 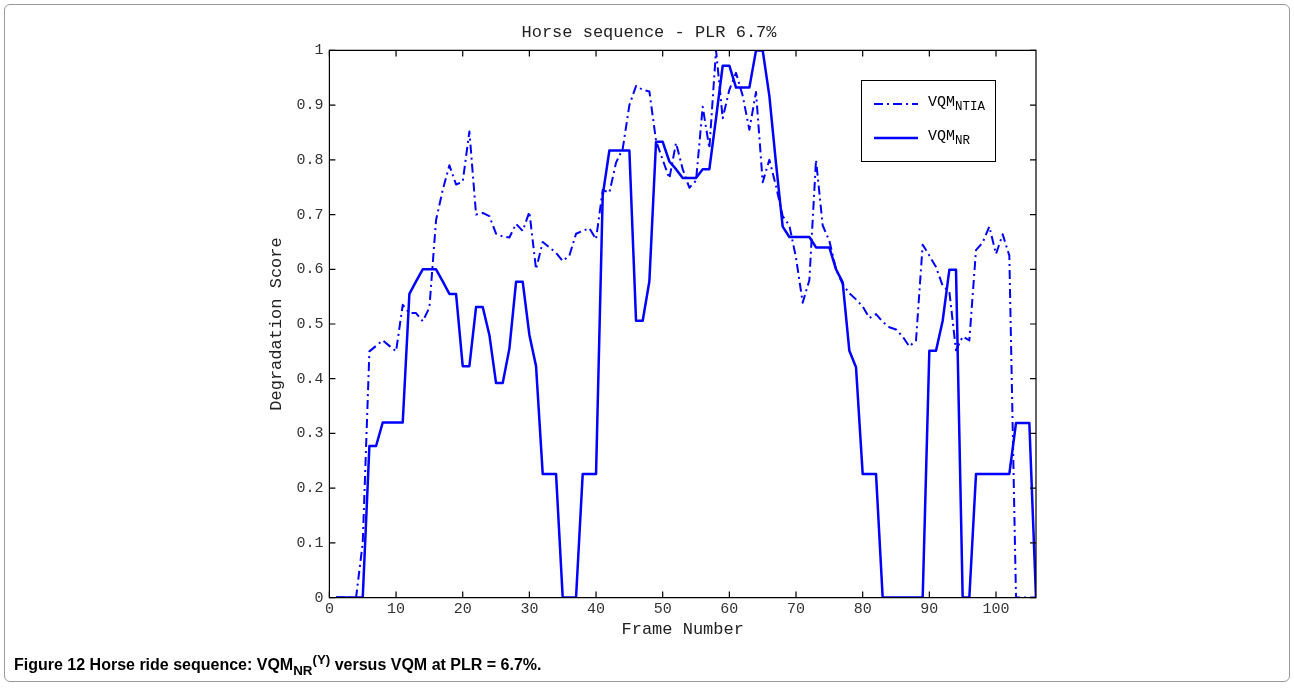 What do you see at coordinates (310, 215) in the screenshot?
I see `y-tick-label: 0.7` at bounding box center [310, 215].